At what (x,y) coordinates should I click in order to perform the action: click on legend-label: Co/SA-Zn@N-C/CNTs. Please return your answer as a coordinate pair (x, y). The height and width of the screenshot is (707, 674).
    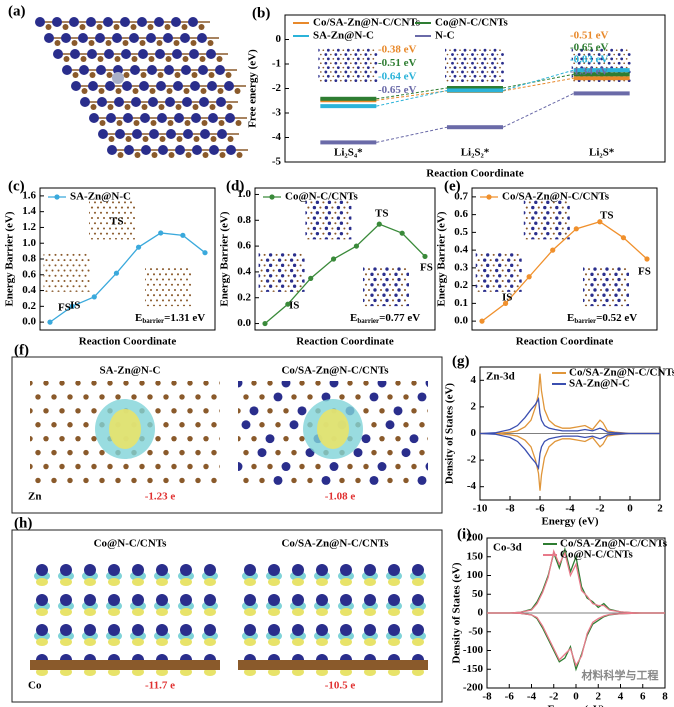
    Looking at the image, I should click on (614, 544).